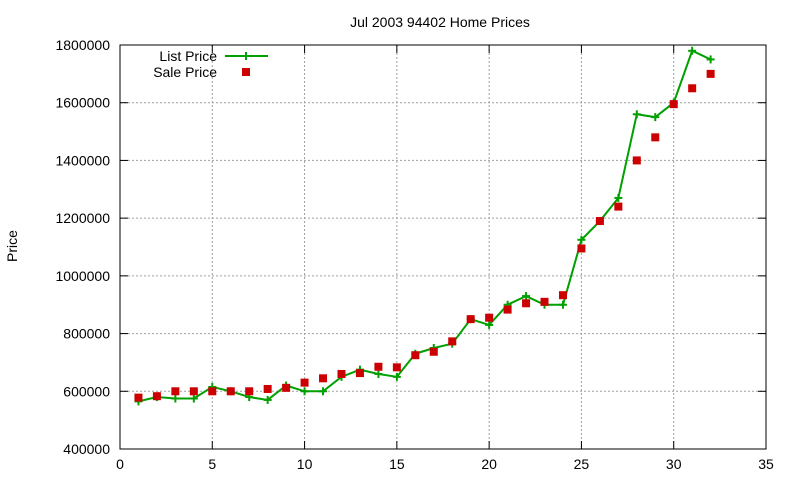 The width and height of the screenshot is (800, 480). Describe the element at coordinates (86, 449) in the screenshot. I see `y-tick-label: 400000` at that location.